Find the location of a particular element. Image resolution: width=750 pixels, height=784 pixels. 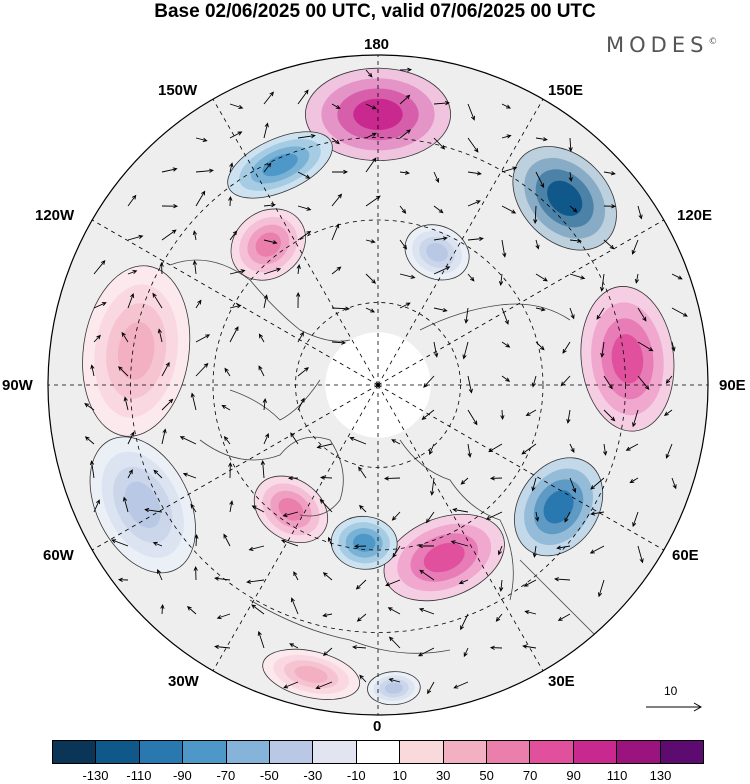

colorbar-tick-label: -50 is located at coordinates (269, 775).